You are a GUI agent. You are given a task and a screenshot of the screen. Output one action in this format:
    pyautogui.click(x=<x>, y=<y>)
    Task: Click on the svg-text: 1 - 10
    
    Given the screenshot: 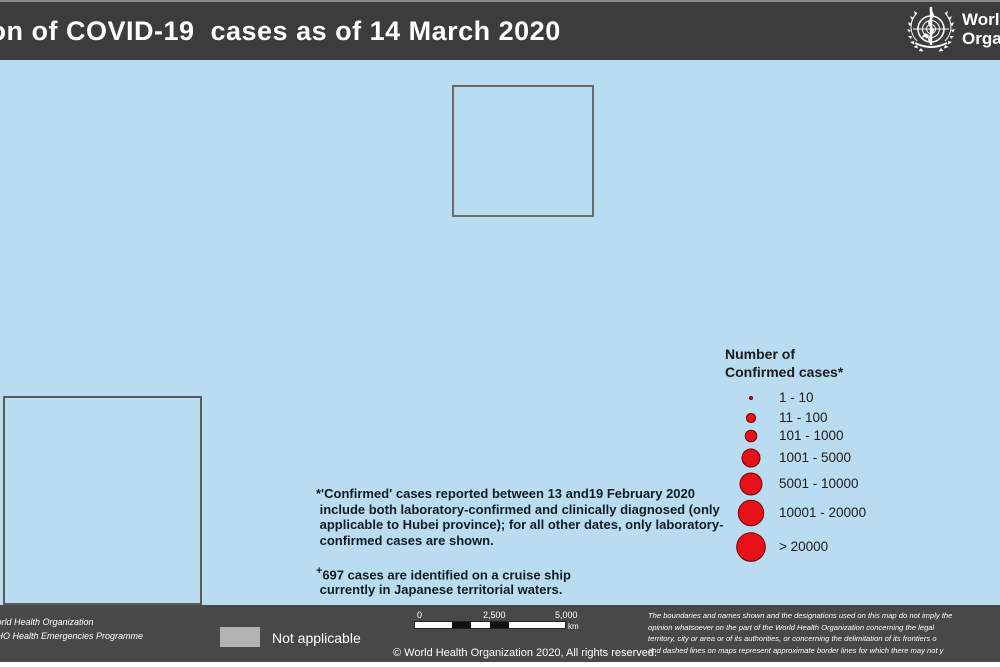 What is the action you would take?
    pyautogui.click(x=796, y=397)
    